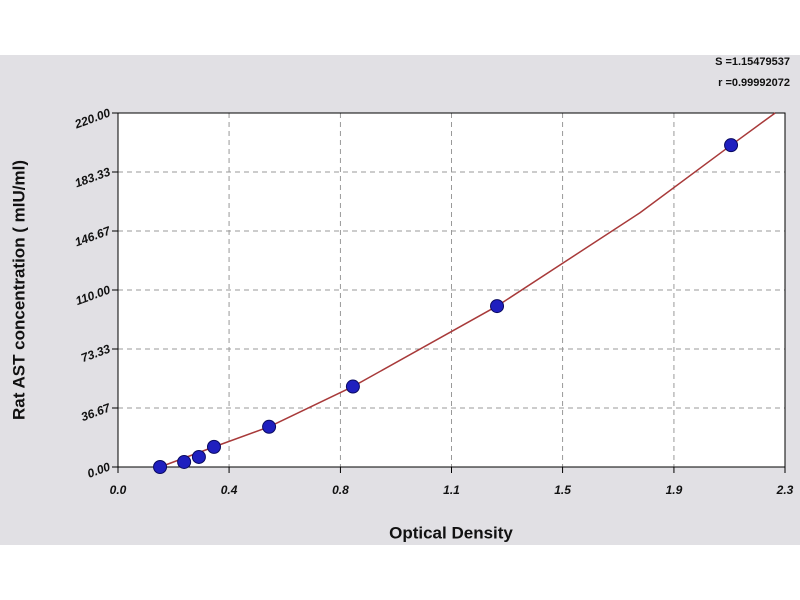 This screenshot has width=800, height=600. What do you see at coordinates (674, 490) in the screenshot?
I see `x-tick-label: 1.9` at bounding box center [674, 490].